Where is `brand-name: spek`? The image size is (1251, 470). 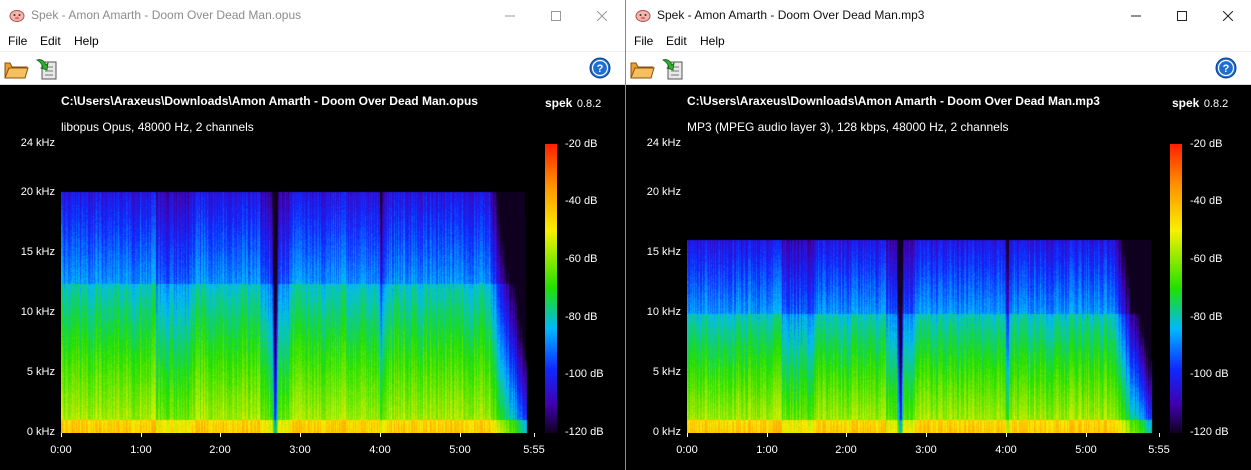 brand-name: spek is located at coordinates (1186, 103).